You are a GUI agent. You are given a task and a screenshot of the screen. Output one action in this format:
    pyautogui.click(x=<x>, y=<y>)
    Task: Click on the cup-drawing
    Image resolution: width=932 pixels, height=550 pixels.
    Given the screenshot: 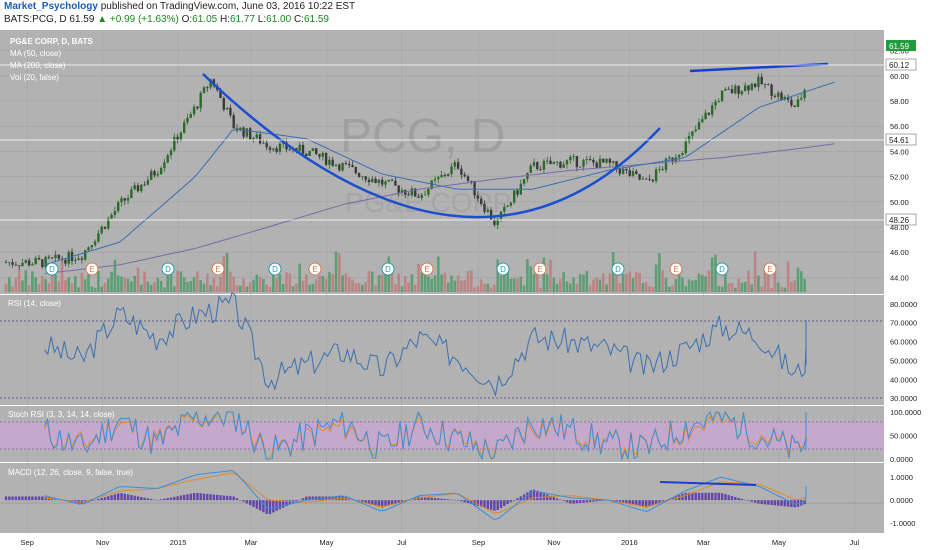 What is the action you would take?
    pyautogui.click(x=431, y=146)
    